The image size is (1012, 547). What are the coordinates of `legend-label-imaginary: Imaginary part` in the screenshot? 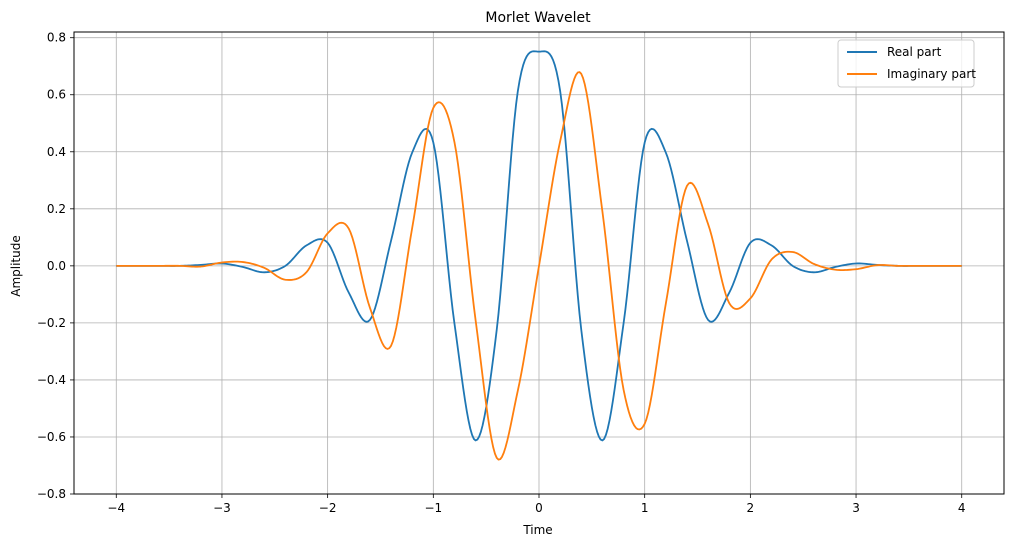 It's located at (931, 74).